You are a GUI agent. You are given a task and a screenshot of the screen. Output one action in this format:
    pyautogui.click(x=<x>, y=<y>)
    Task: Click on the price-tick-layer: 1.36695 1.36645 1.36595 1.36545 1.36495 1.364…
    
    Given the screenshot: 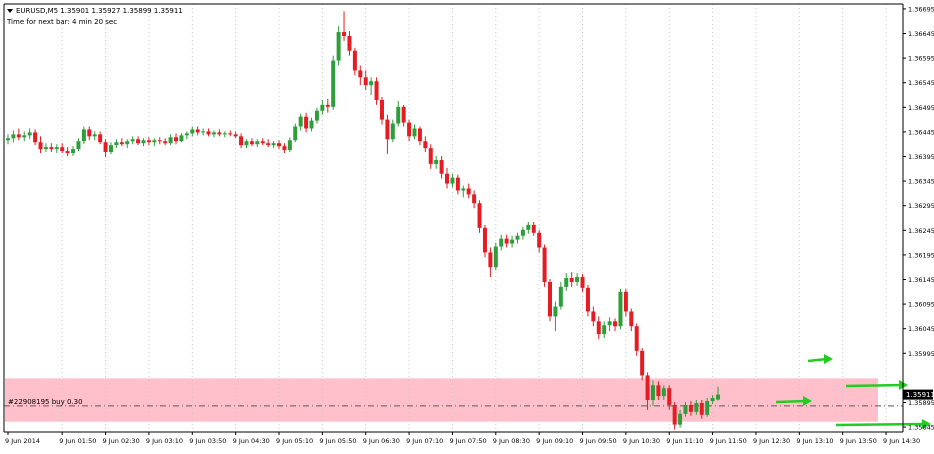 What is the action you would take?
    pyautogui.click(x=918, y=218)
    